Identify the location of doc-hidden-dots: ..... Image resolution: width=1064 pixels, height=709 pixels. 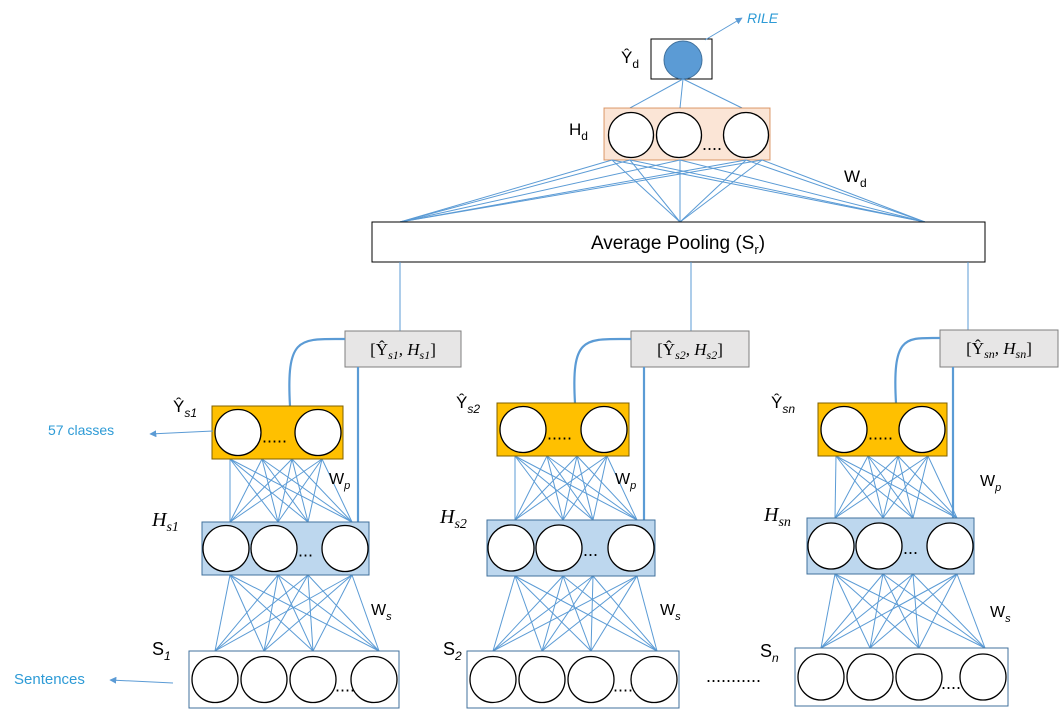
(712, 144).